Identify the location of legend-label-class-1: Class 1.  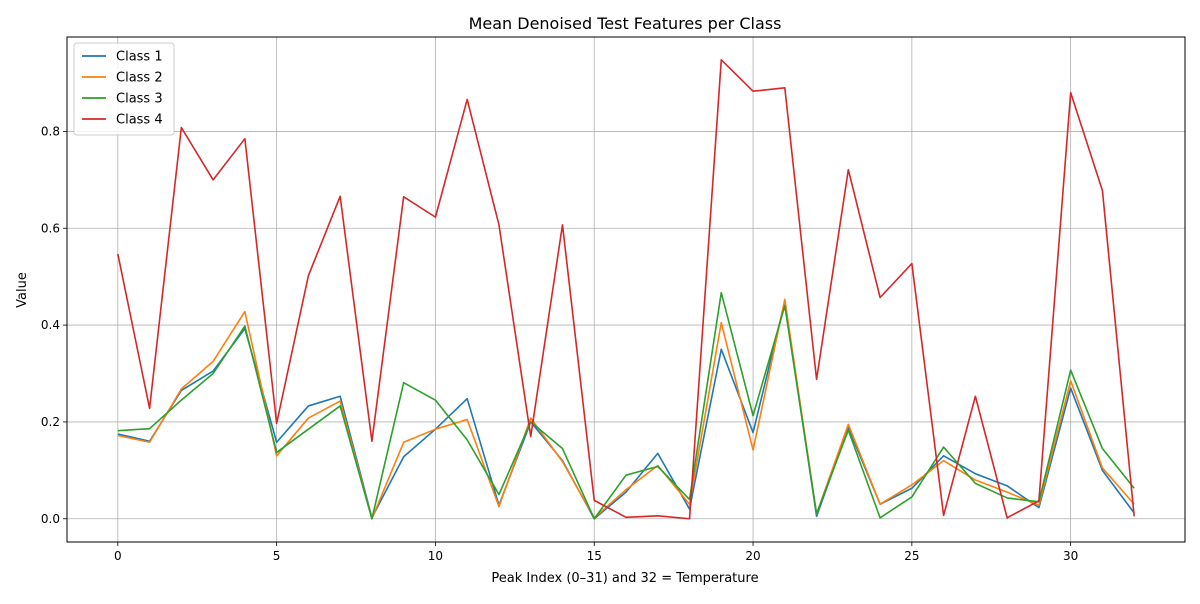
(139, 57).